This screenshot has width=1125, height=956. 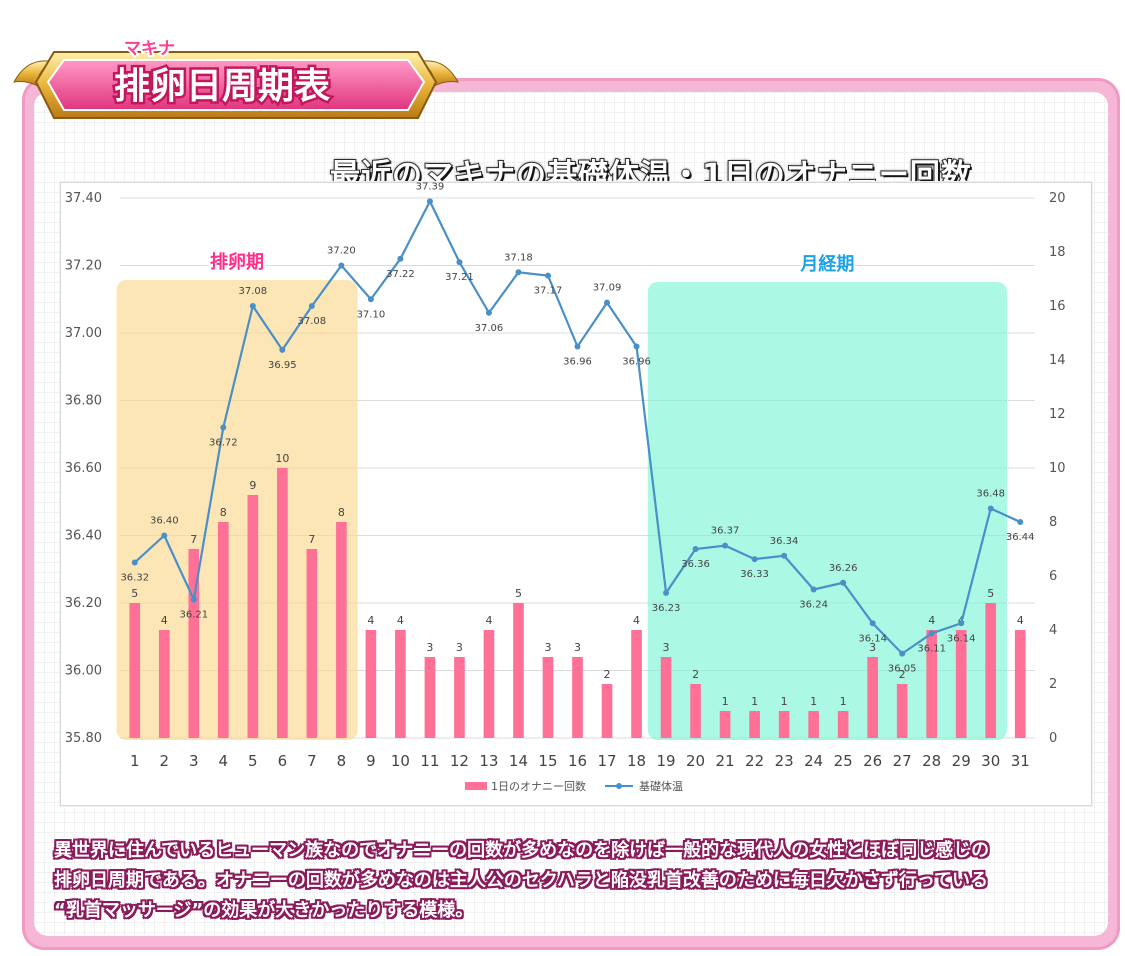 I want to click on x-tick: 22, so click(x=754, y=761).